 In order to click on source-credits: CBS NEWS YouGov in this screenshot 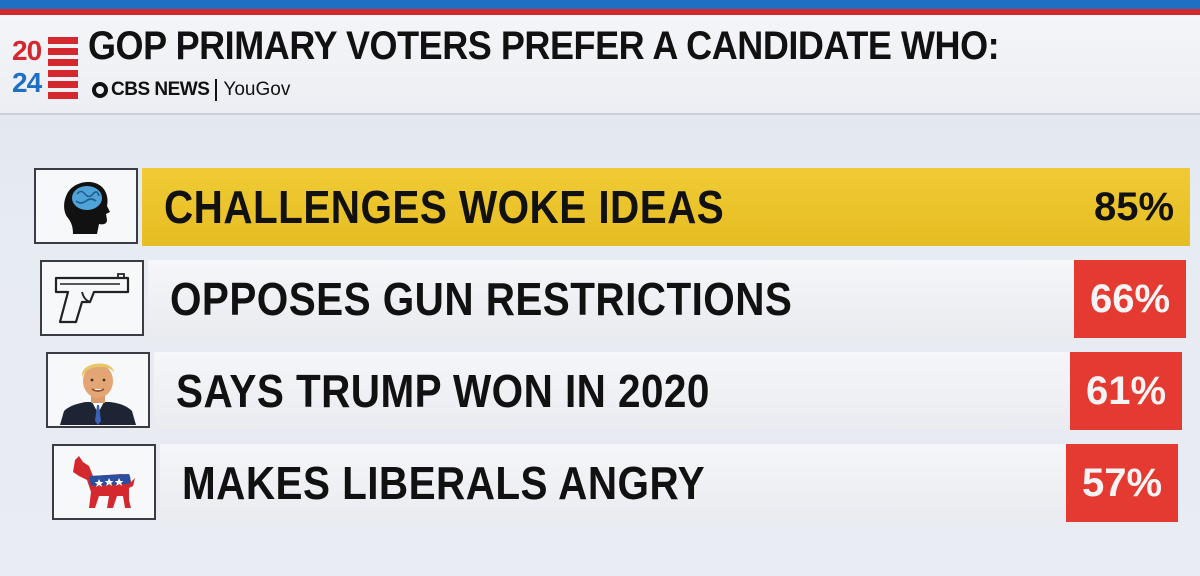, I will do `click(191, 90)`.